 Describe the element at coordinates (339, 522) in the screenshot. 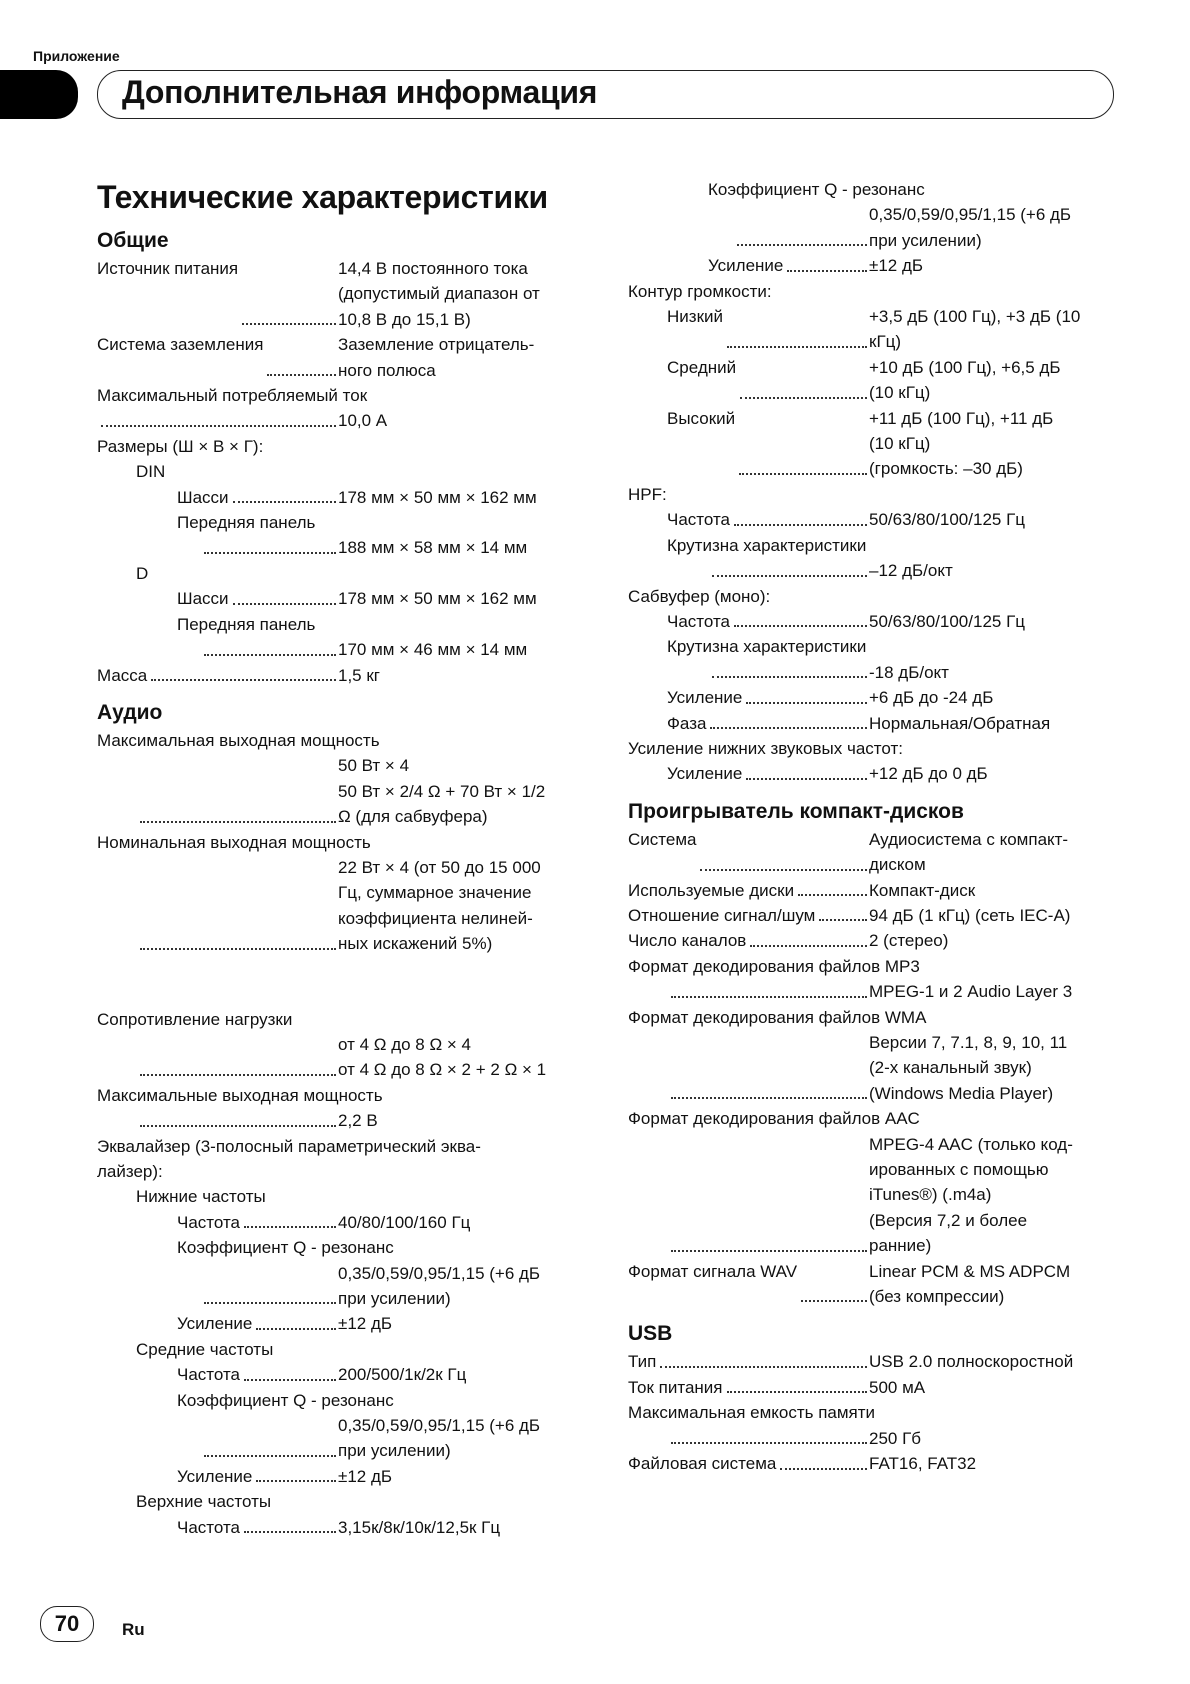

I see `spec-row: Передняя панель` at that location.